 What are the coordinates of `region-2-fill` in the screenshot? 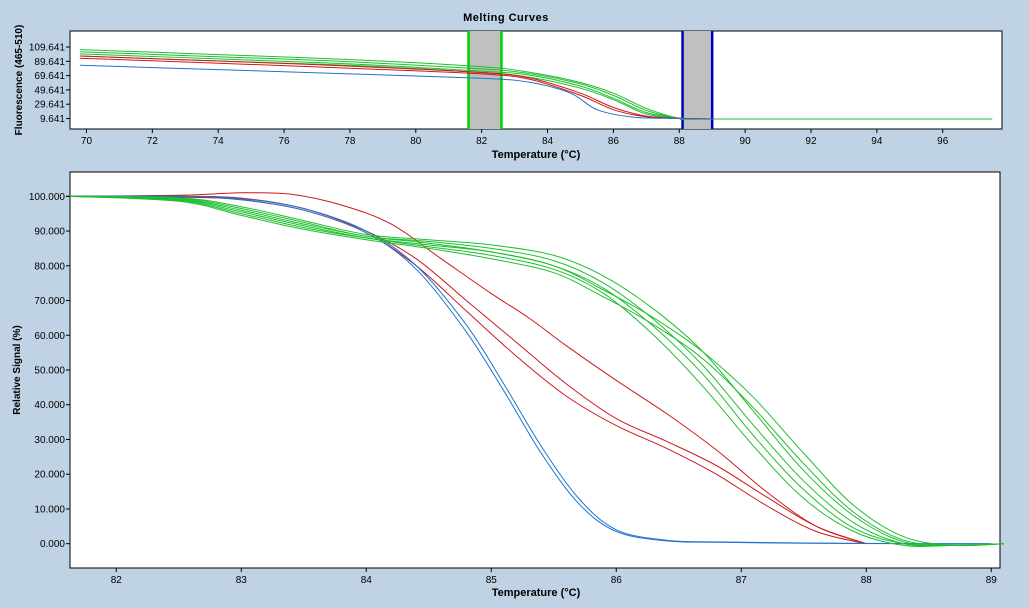 It's located at (697, 80).